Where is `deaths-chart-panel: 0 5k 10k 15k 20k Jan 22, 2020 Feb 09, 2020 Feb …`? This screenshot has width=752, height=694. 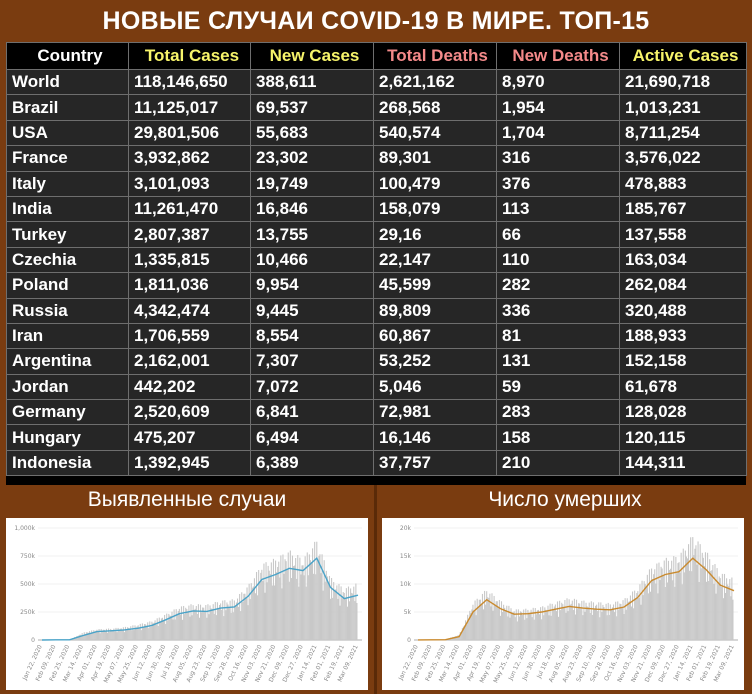
deaths-chart-panel: 0 5k 10k 15k 20k Jan 22, 2020 Feb 09, 2020 Feb … is located at coordinates (563, 604).